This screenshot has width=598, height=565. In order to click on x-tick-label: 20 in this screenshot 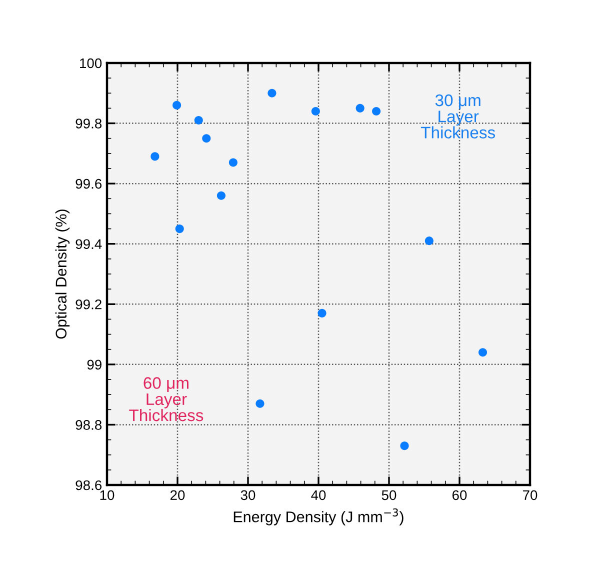, I will do `click(177, 495)`.